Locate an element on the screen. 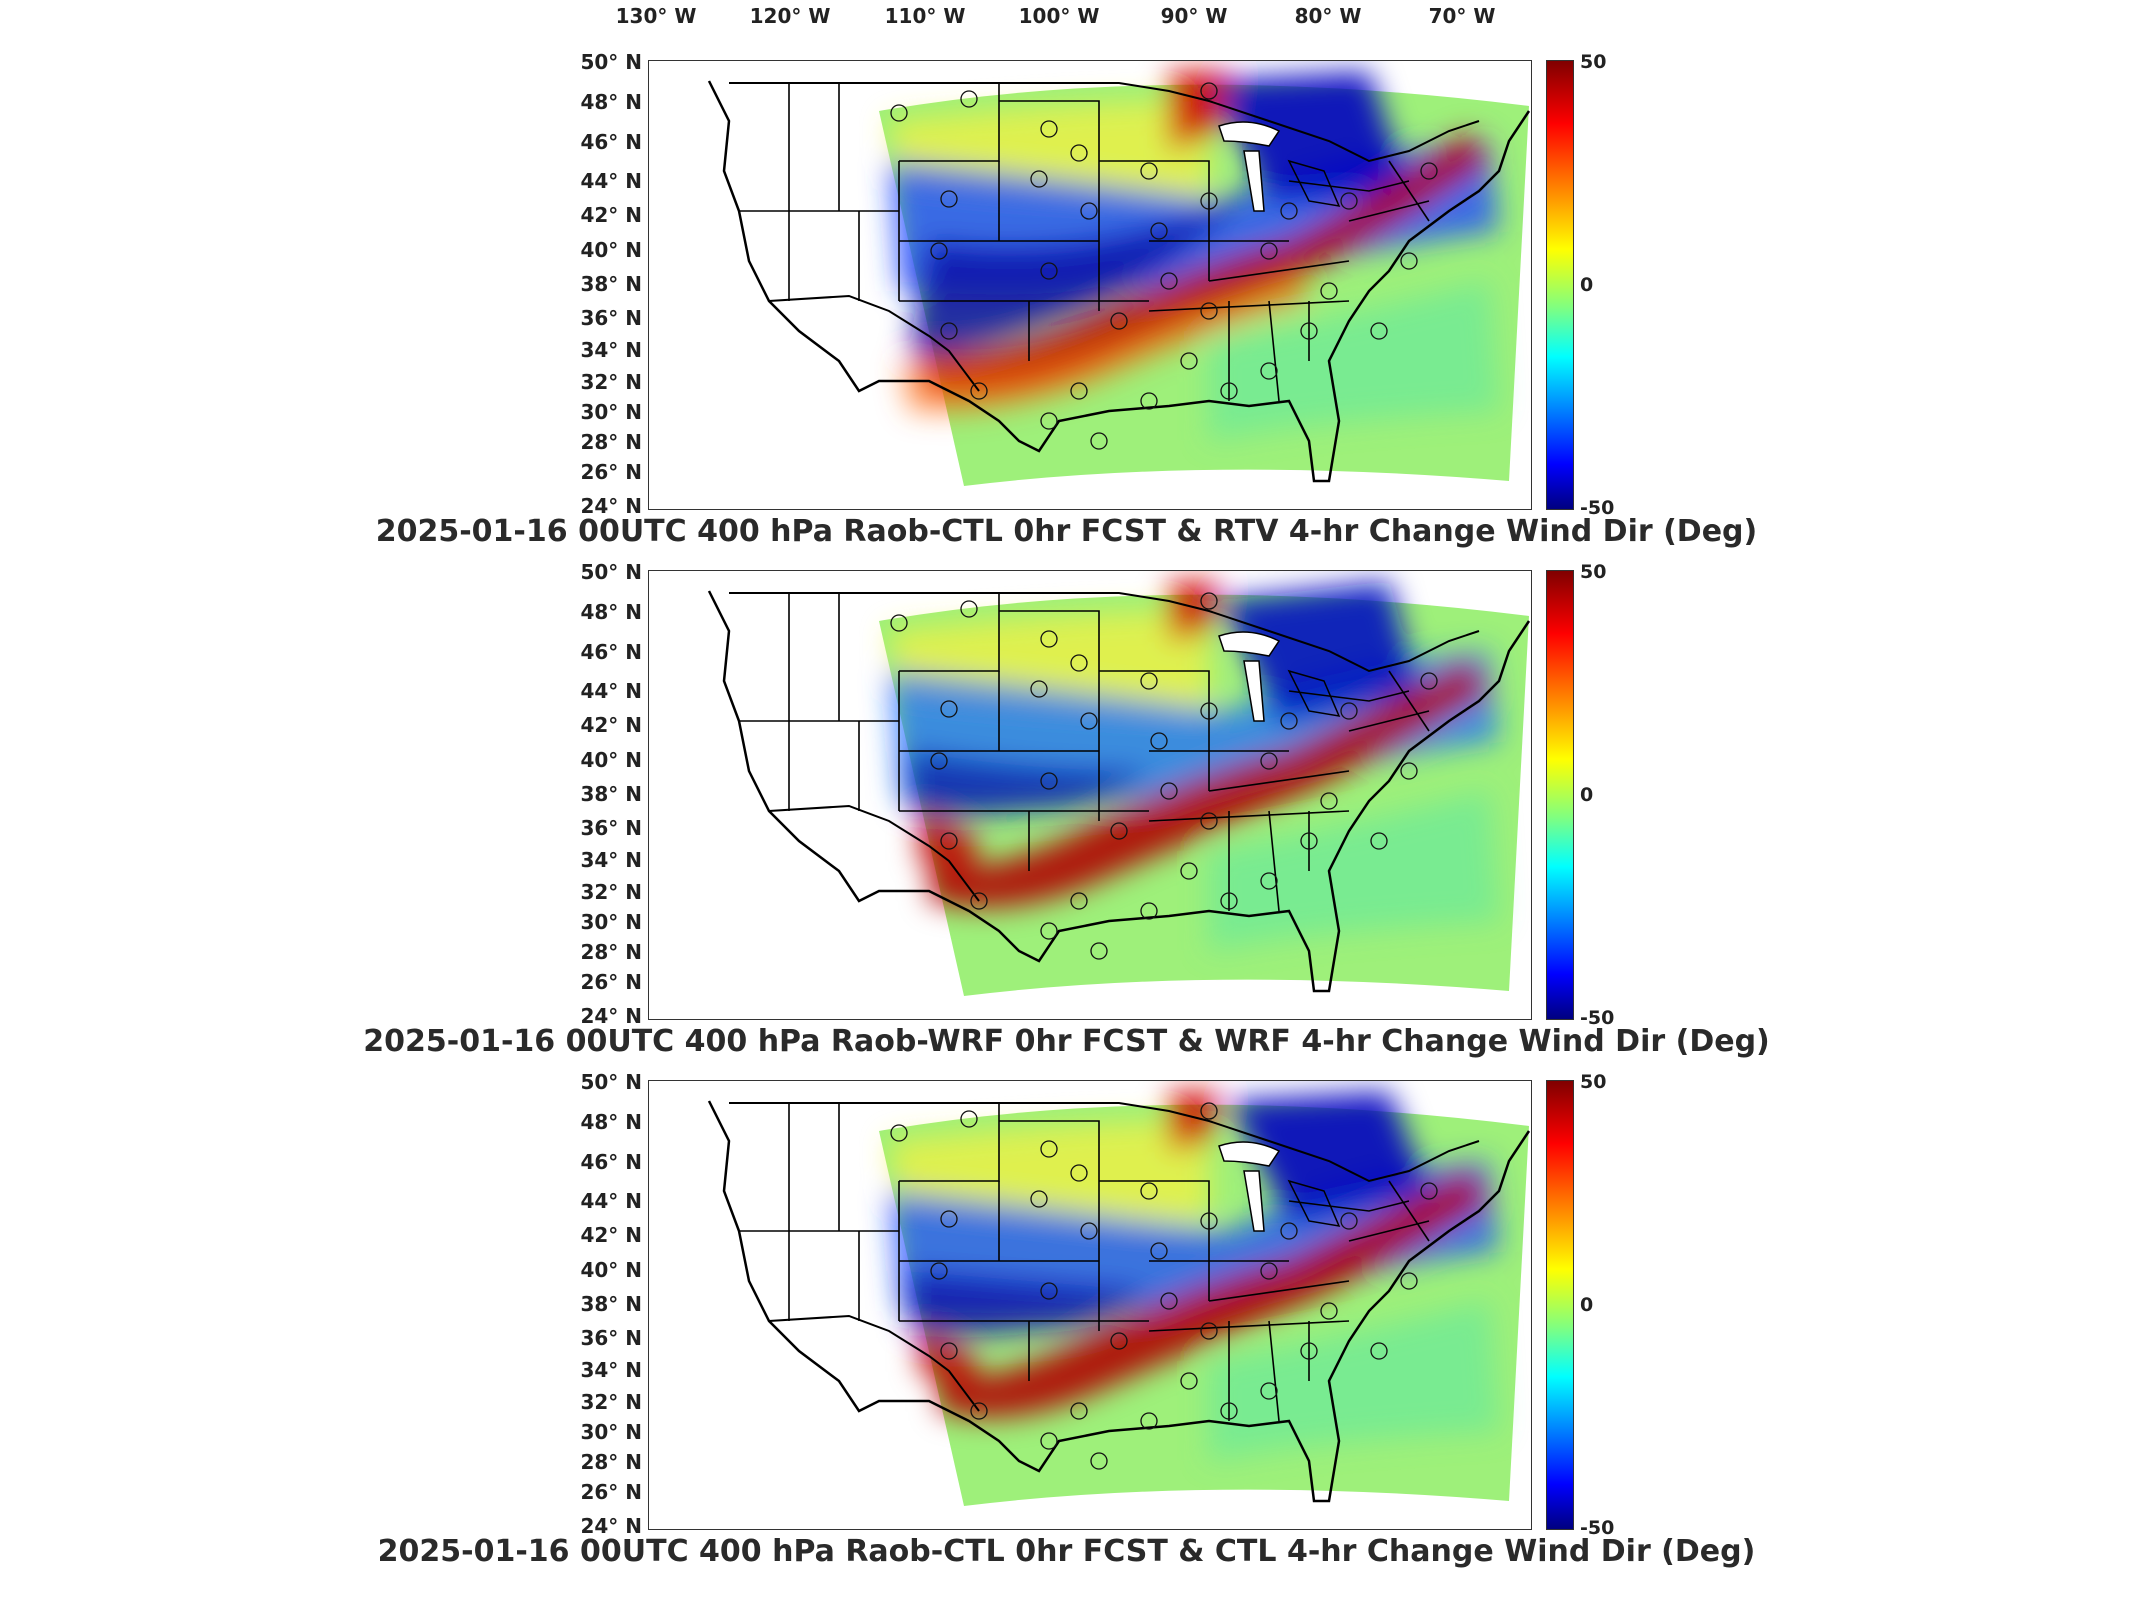  lon-label: 130° W is located at coordinates (656, 16).